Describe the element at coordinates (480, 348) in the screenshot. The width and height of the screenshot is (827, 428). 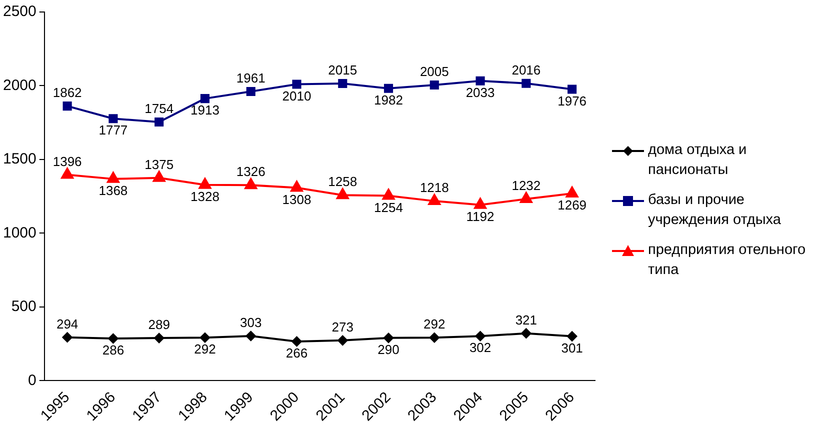
I see `data-label: 302` at that location.